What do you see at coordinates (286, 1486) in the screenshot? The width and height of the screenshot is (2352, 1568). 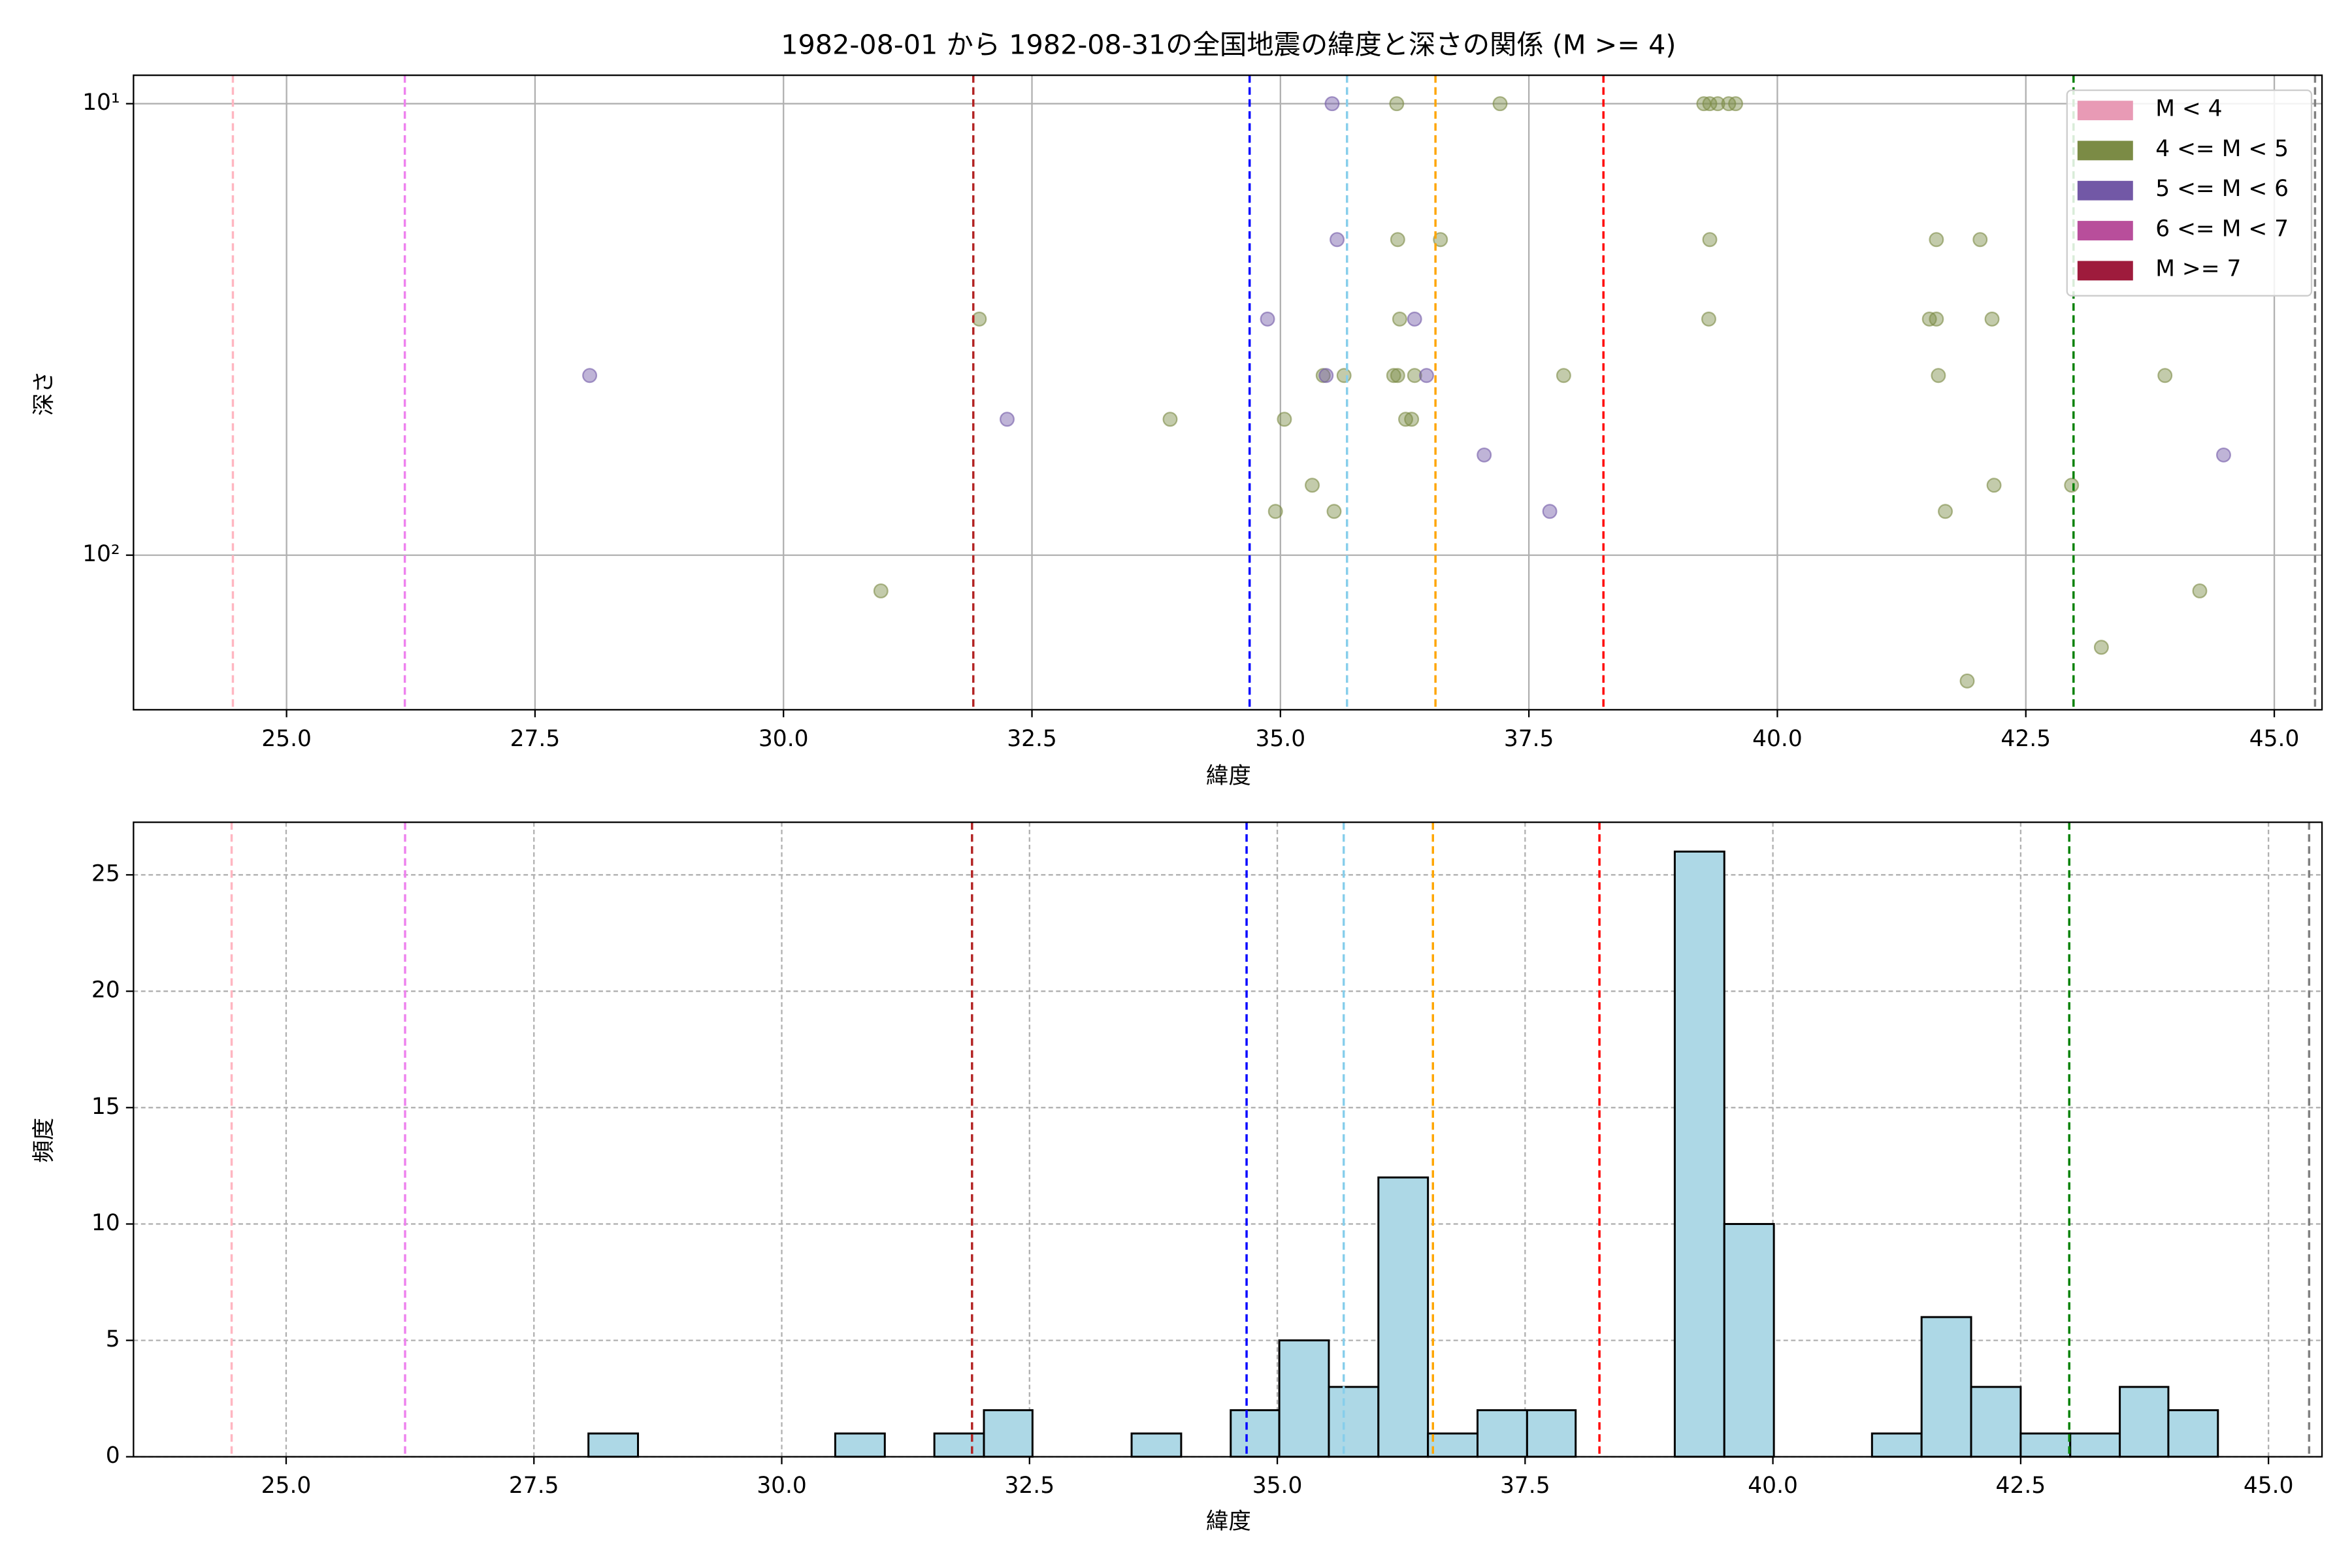 I see `x-tick-label: 25.0` at bounding box center [286, 1486].